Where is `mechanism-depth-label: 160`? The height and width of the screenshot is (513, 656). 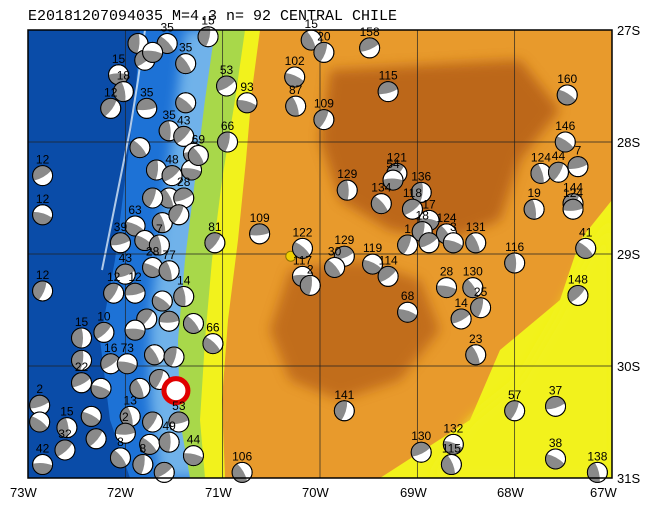 mechanism-depth-label: 160 is located at coordinates (567, 79).